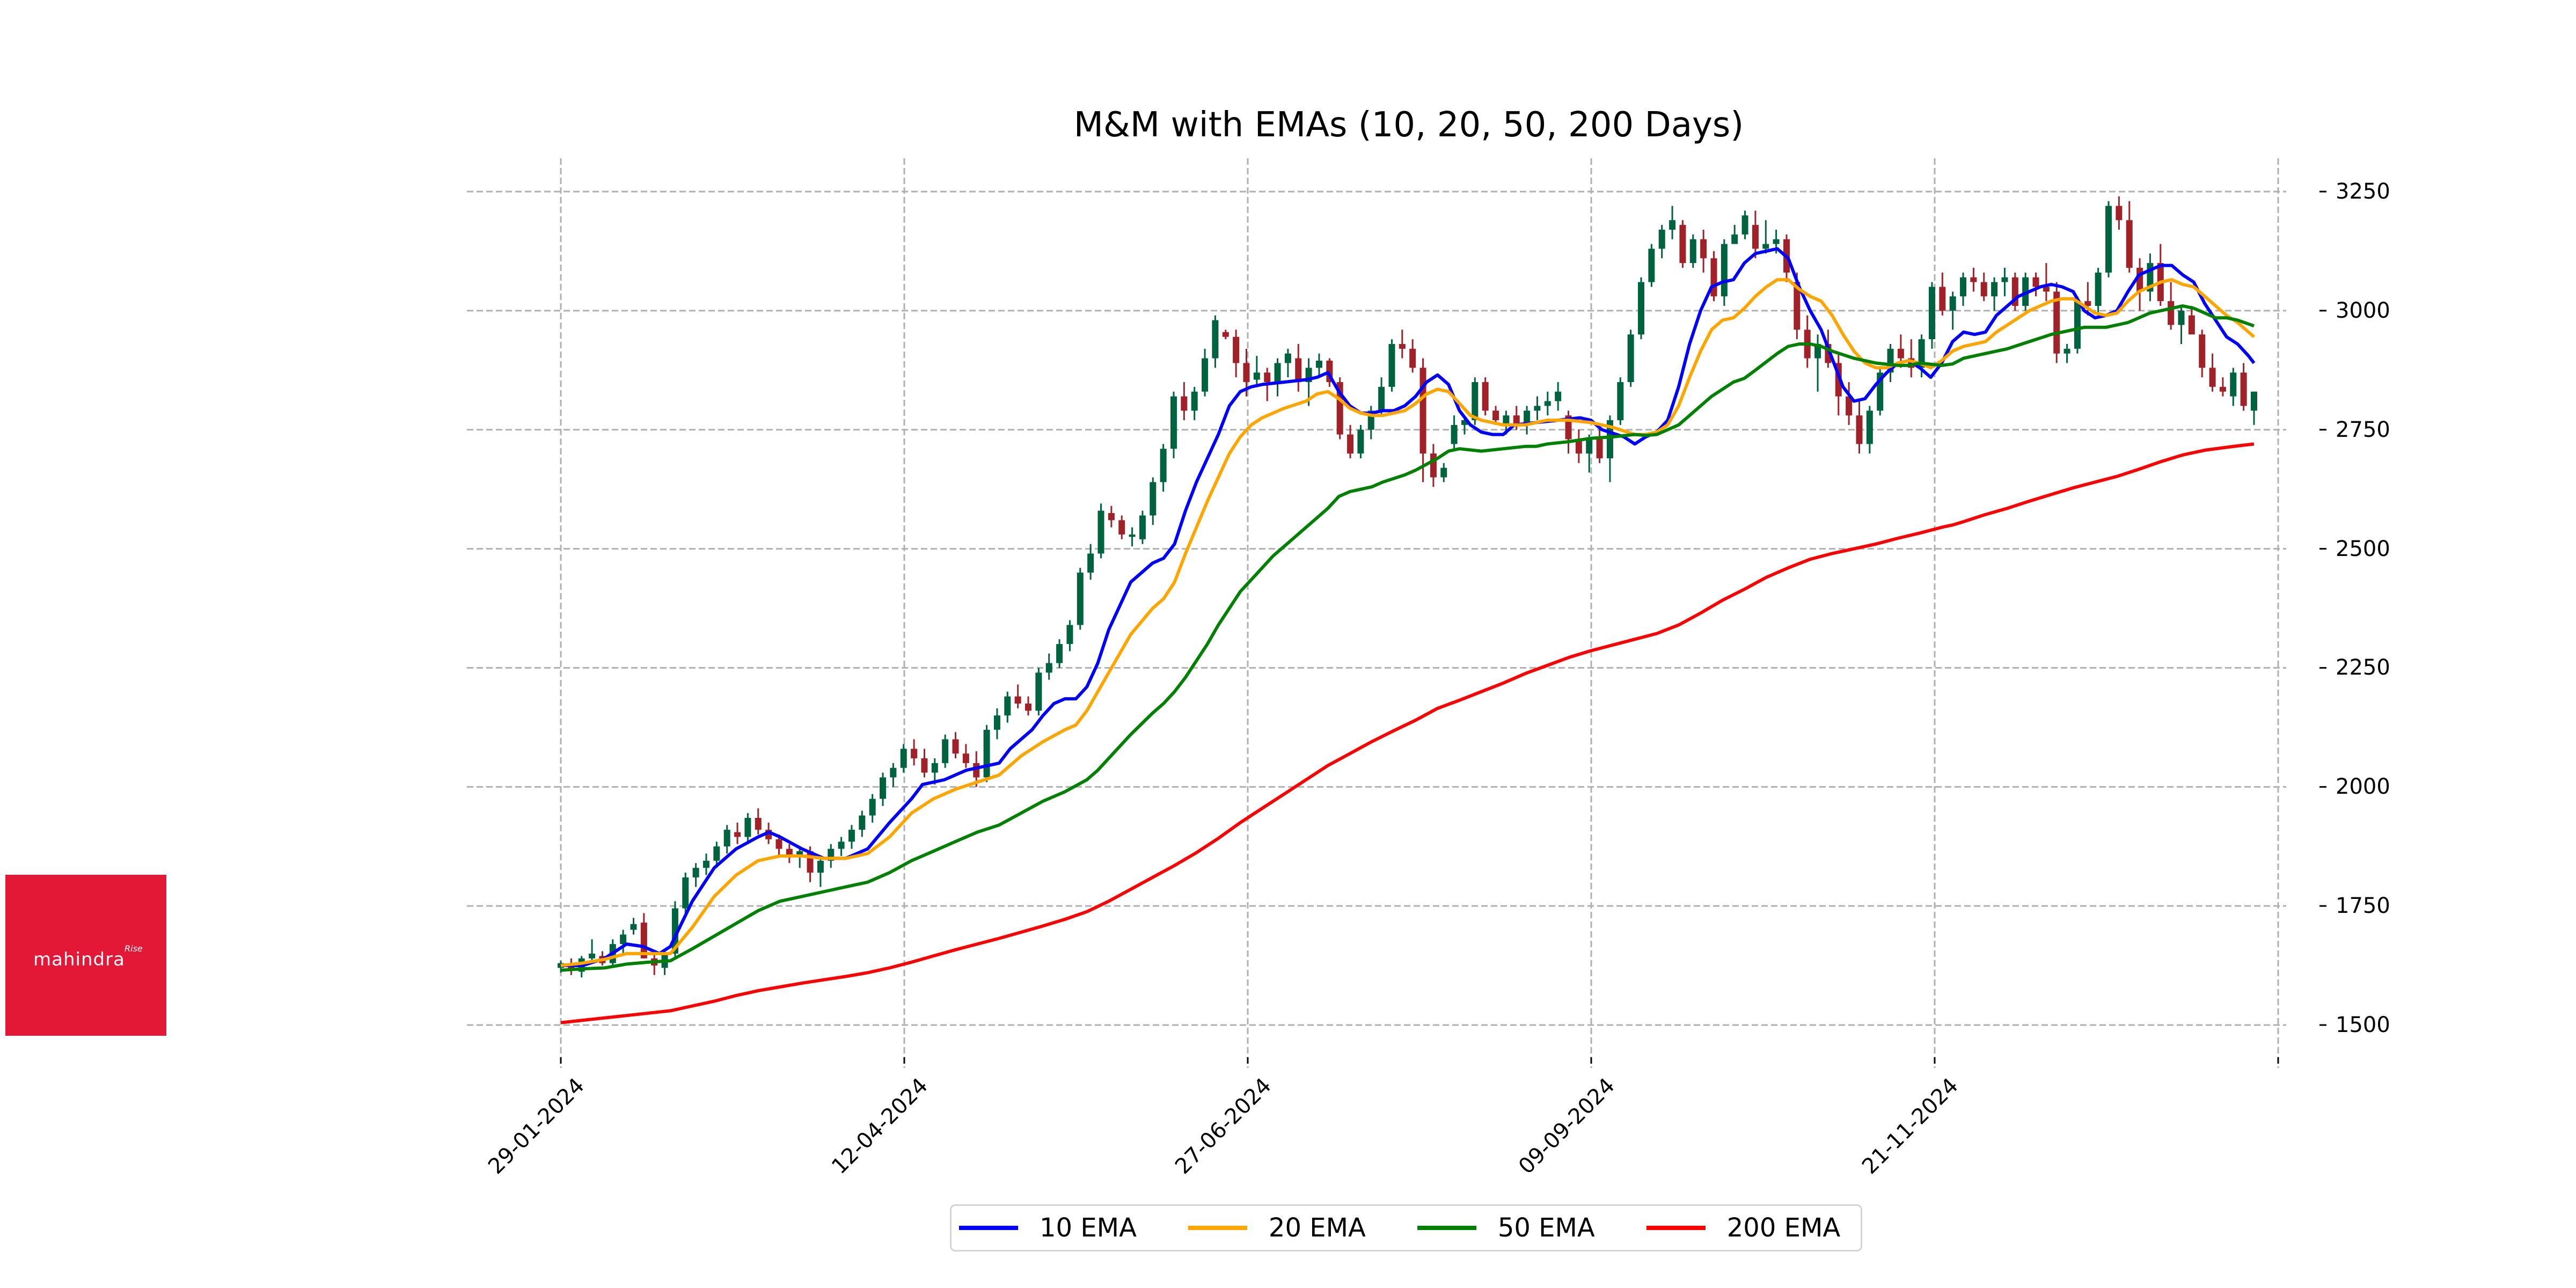 The width and height of the screenshot is (2576, 1288). I want to click on legend-label: 20 EMA, so click(1317, 1228).